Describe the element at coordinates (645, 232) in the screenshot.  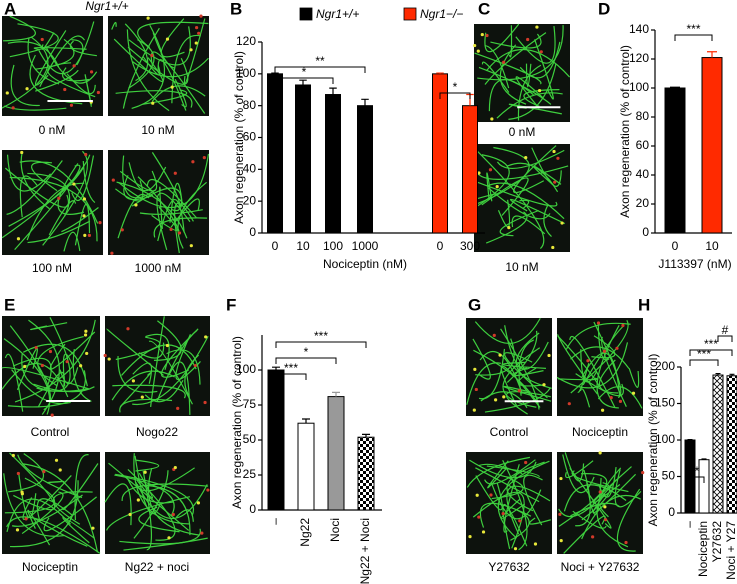
I see `y-tick-label: 0` at that location.